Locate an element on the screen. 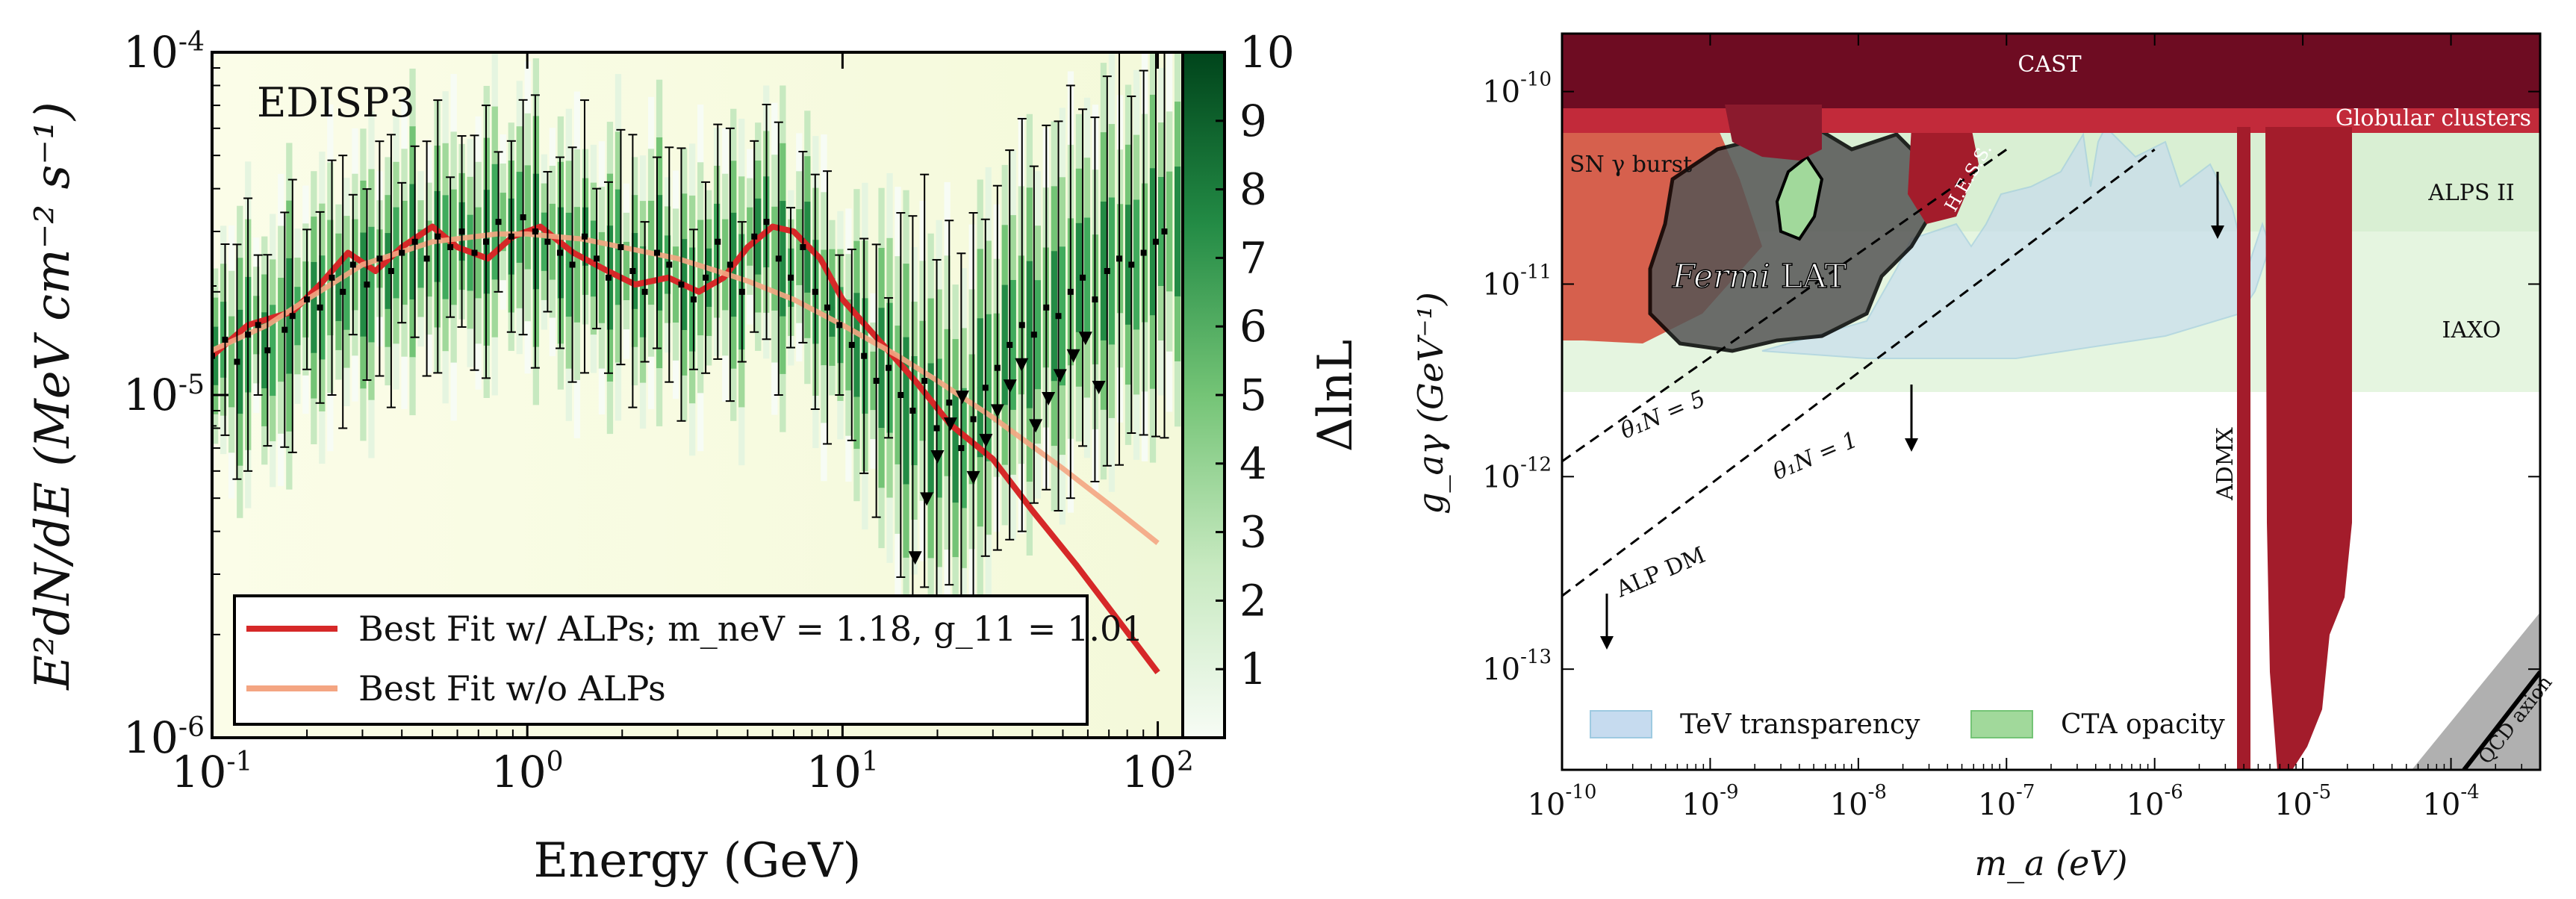 Image resolution: width=2576 pixels, height=899 pixels. x-tick-label-exp: 2 is located at coordinates (1185, 762).